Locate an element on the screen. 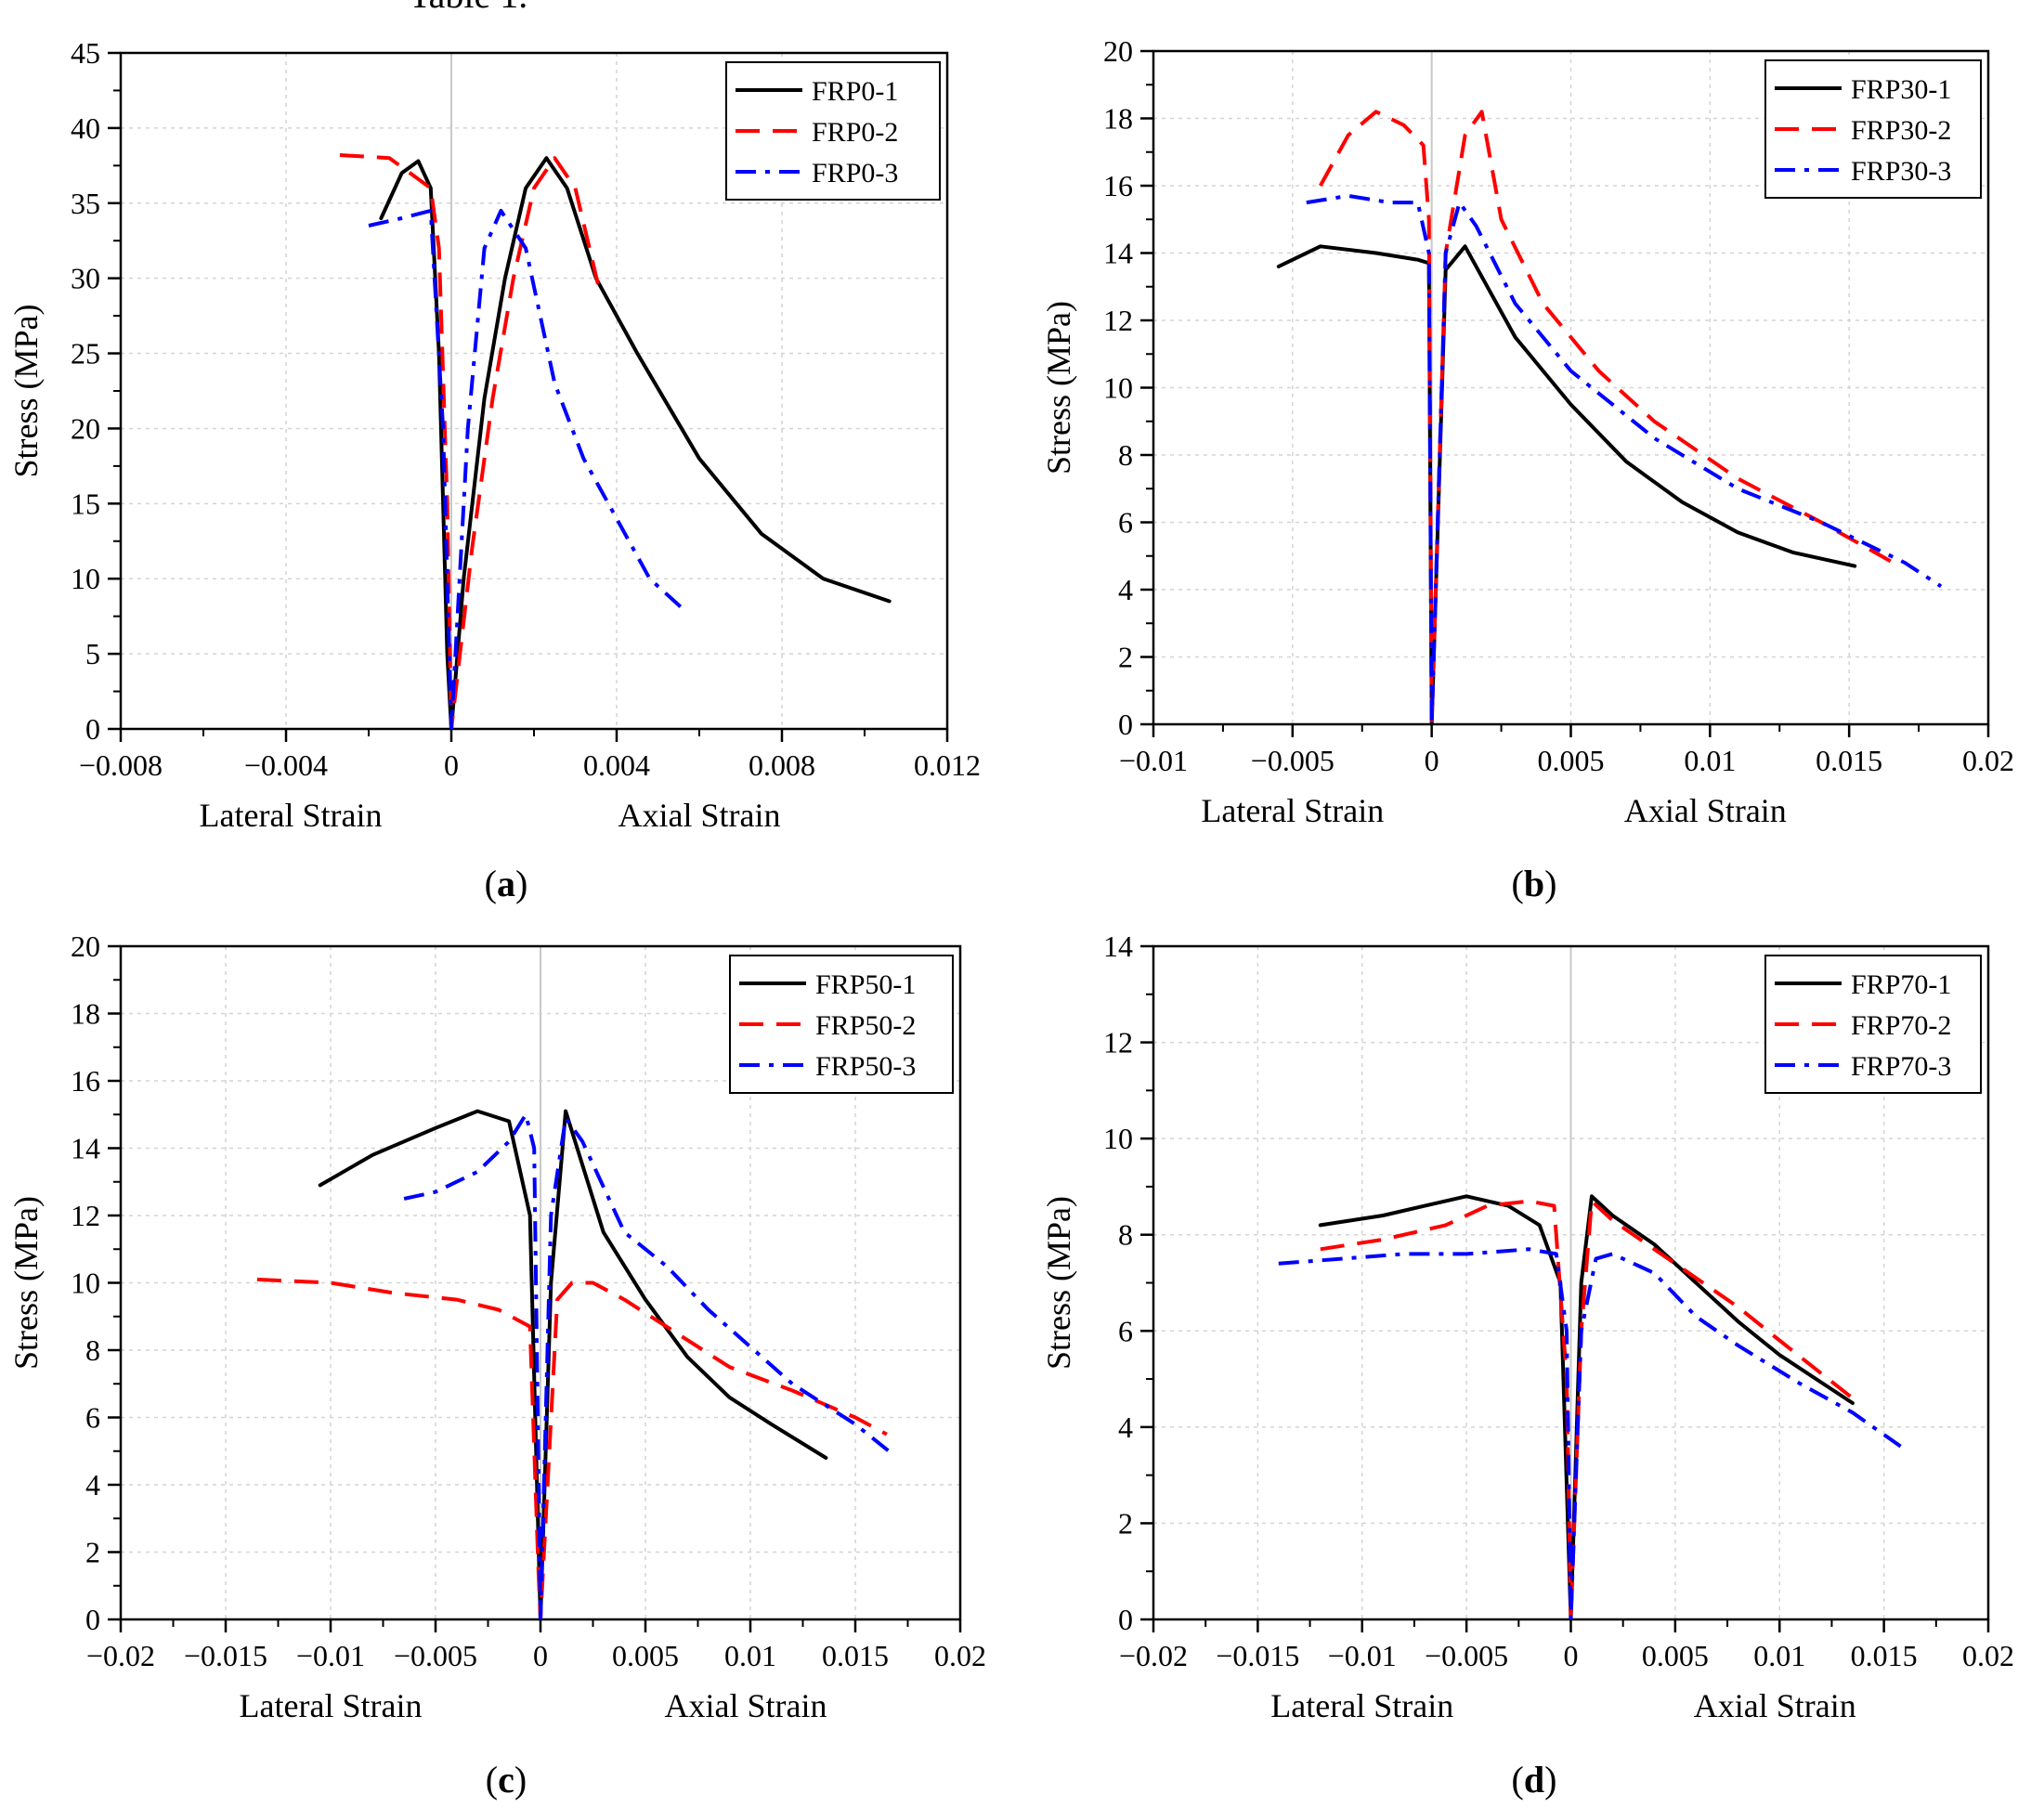 The image size is (2044, 1820). legend-label: FRP0-3 is located at coordinates (855, 173).